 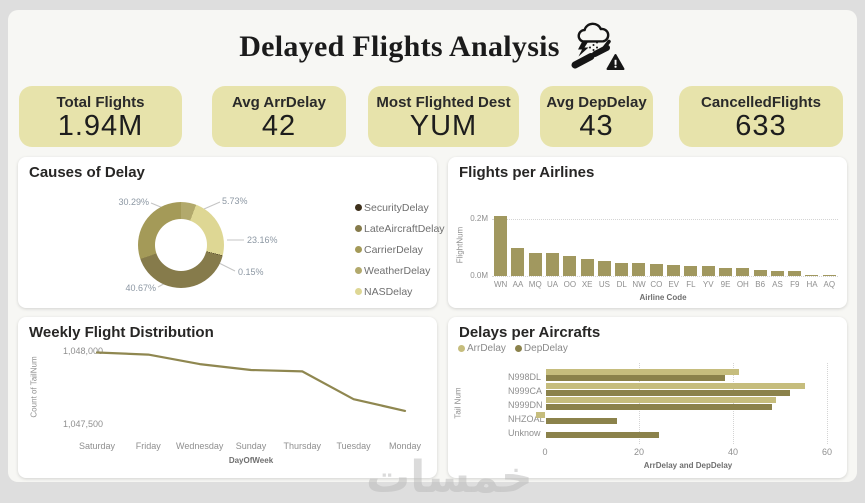 What do you see at coordinates (812, 275) in the screenshot?
I see `bar-HA` at bounding box center [812, 275].